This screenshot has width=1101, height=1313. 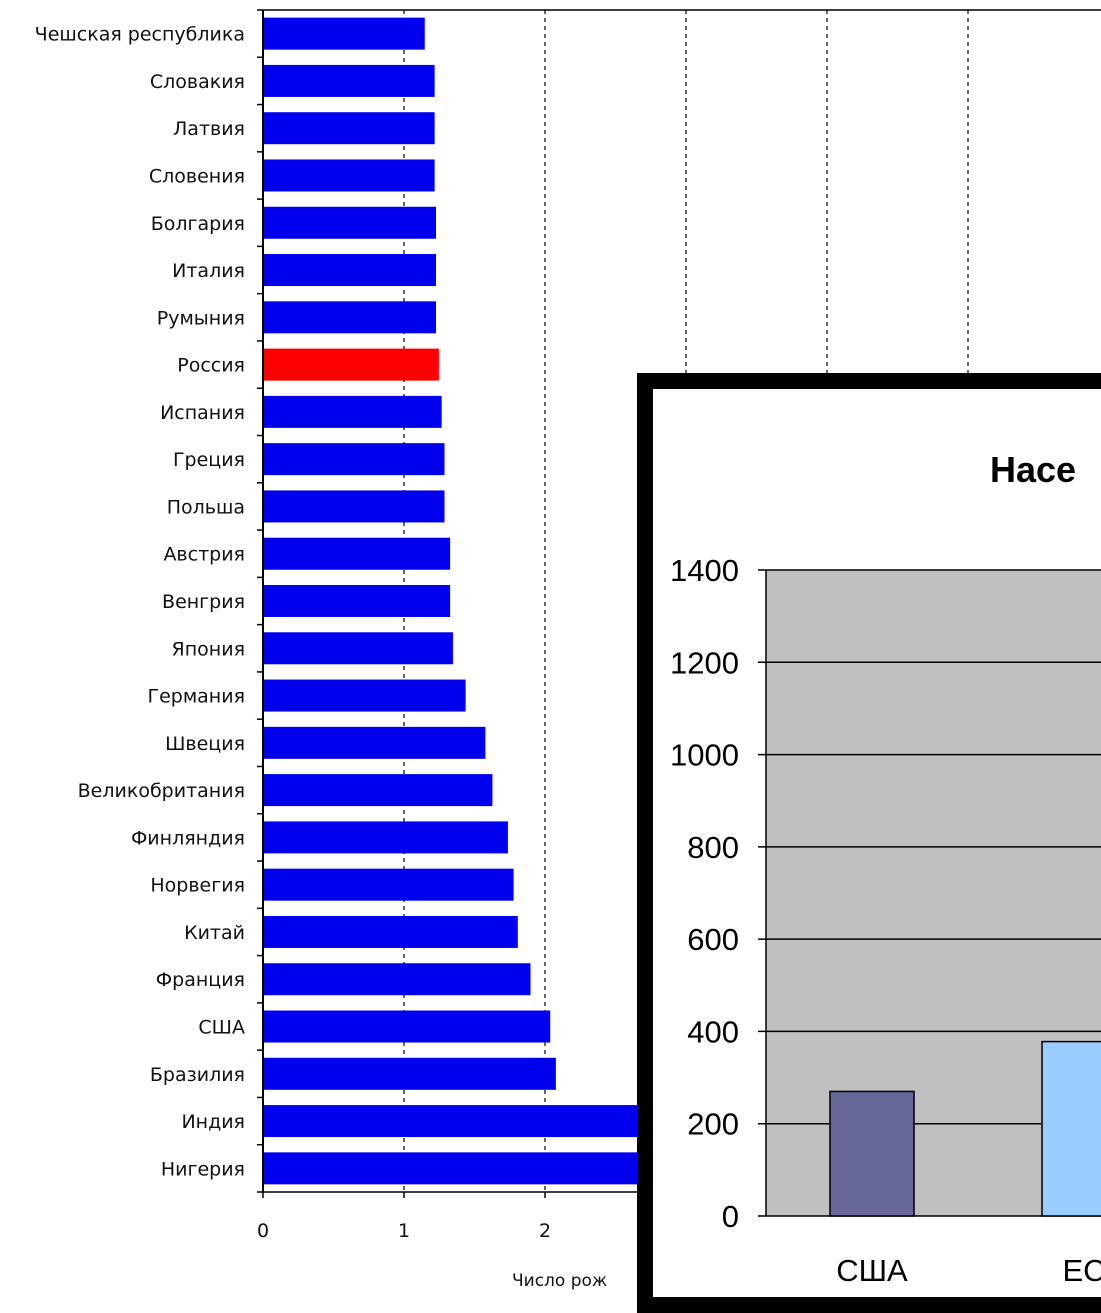 What do you see at coordinates (197, 886) in the screenshot?
I see `category-label: Норвегия` at bounding box center [197, 886].